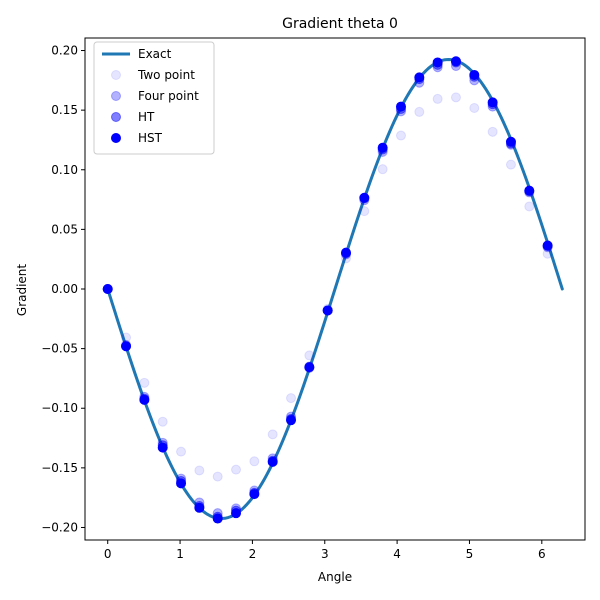 This screenshot has height=600, width=600. I want to click on y-tick-label: −0.15, so click(59, 468).